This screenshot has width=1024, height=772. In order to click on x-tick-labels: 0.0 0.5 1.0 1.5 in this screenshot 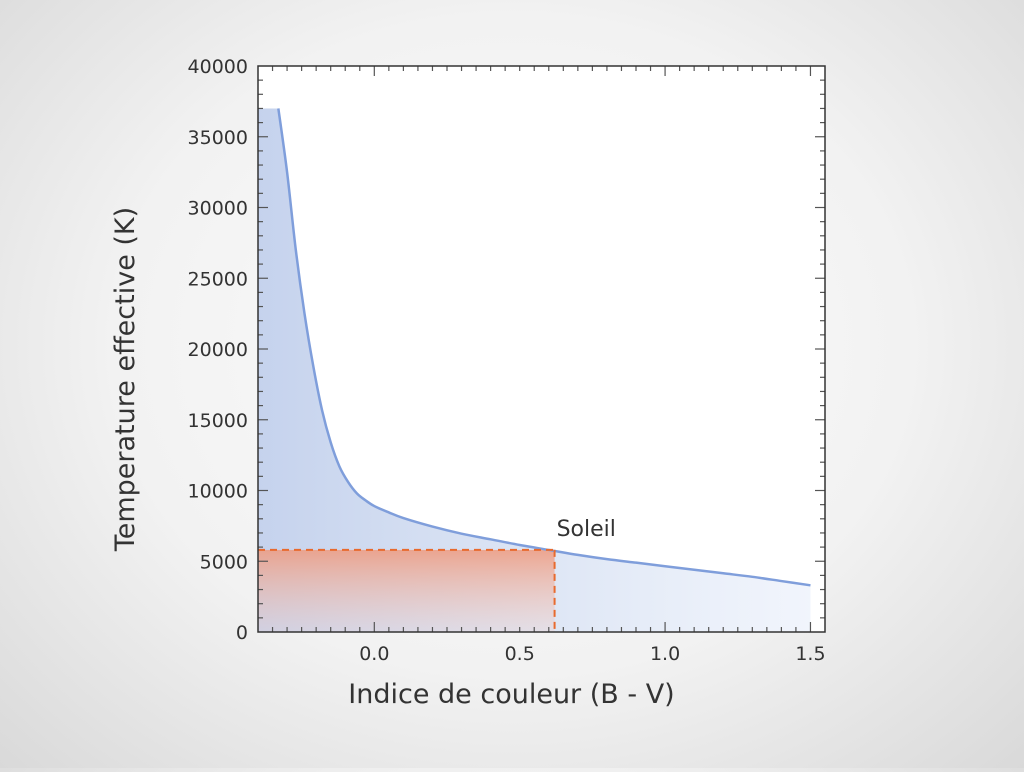, I will do `click(592, 654)`.